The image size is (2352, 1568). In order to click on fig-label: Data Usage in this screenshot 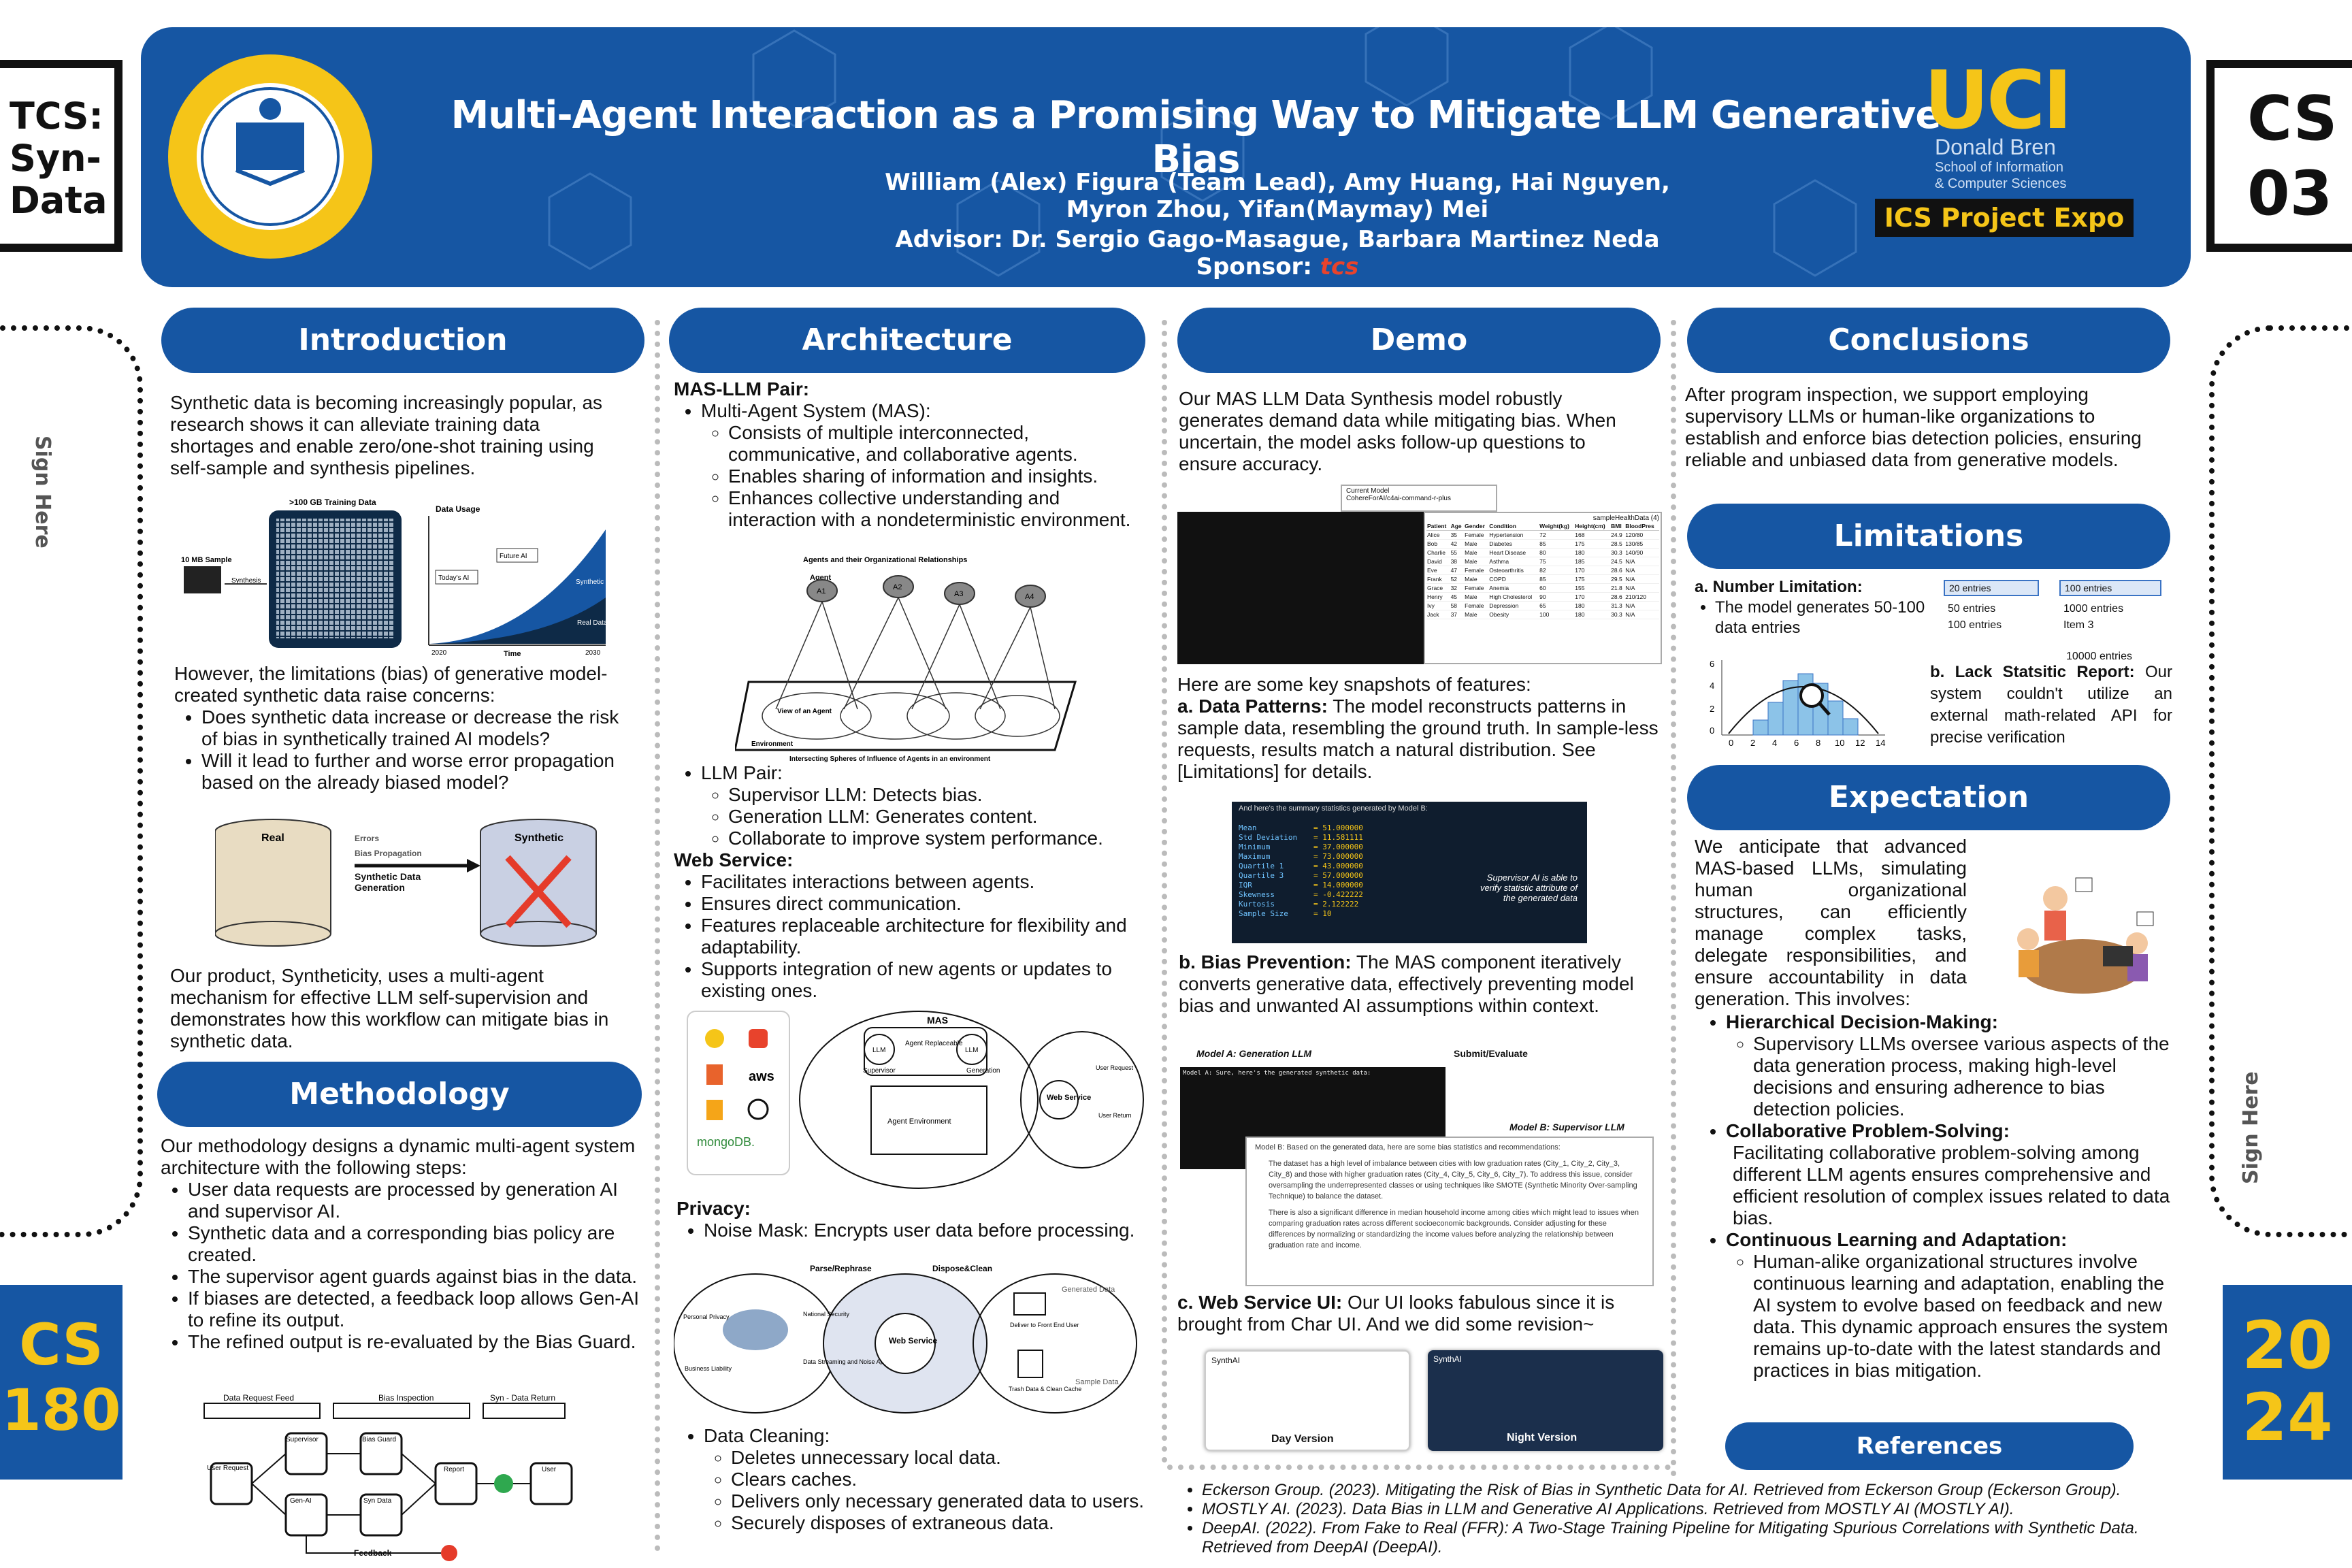, I will do `click(458, 509)`.